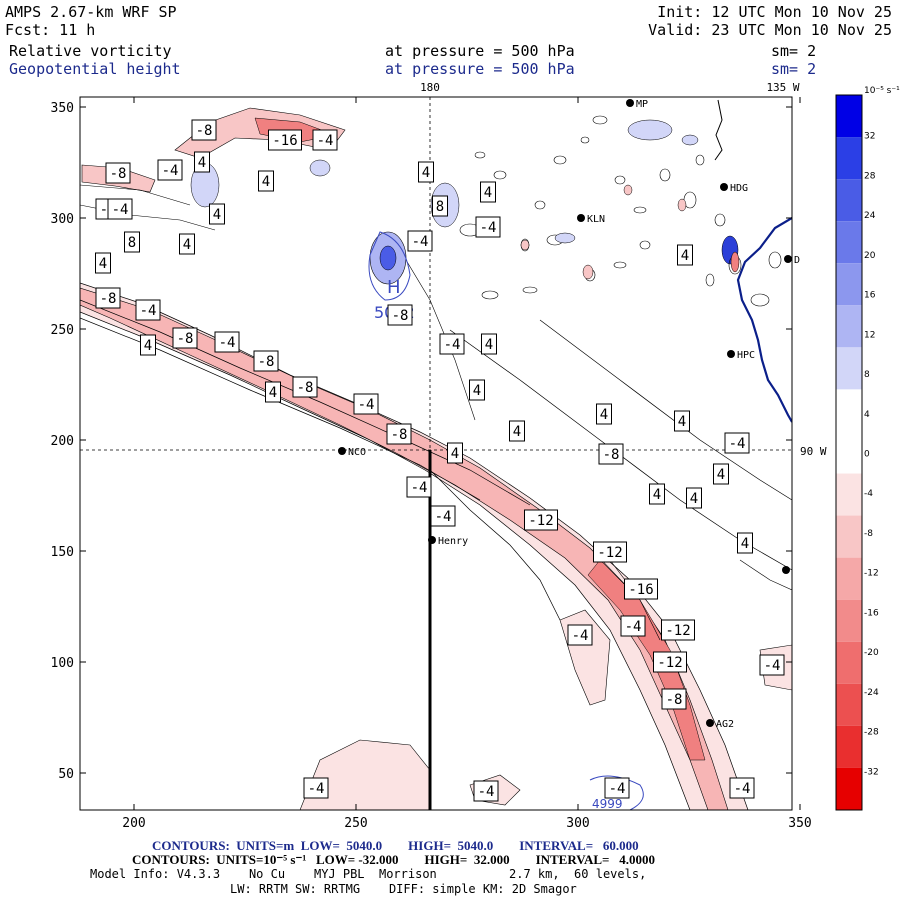 This screenshot has width=900, height=900. I want to click on colorbar-label: 32, so click(869, 137).